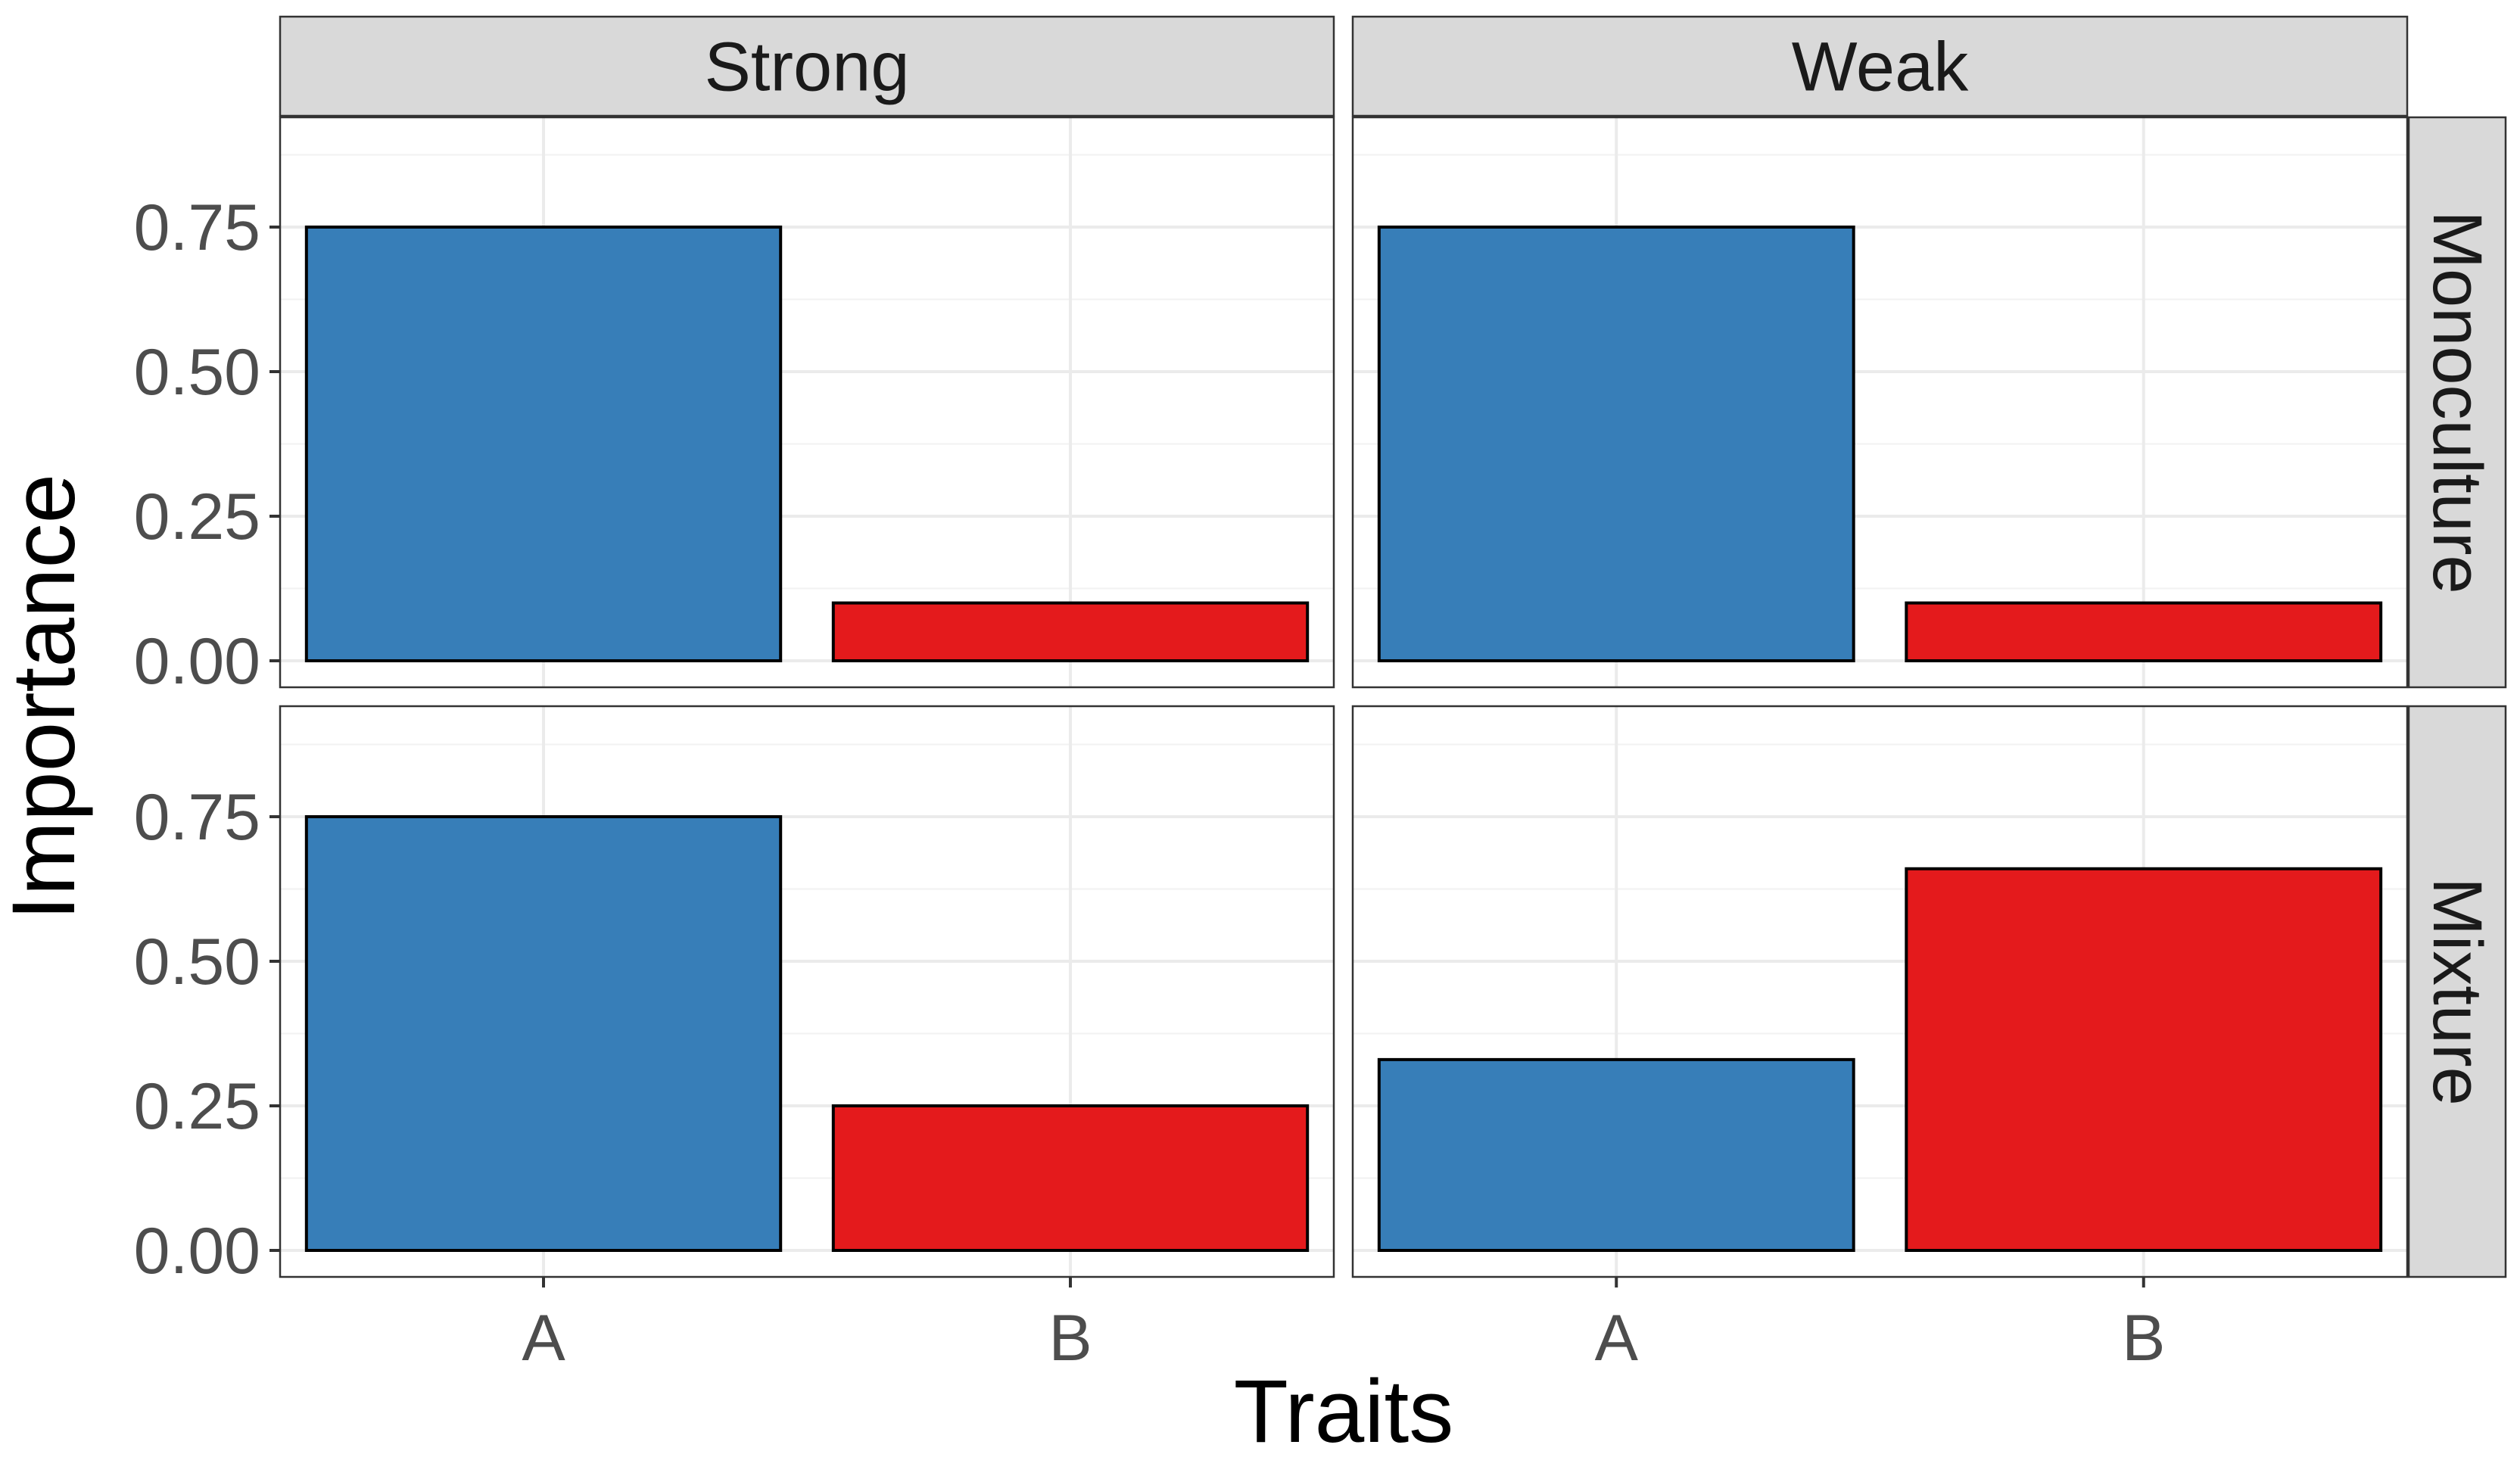 The height and width of the screenshot is (1479, 2520). I want to click on bar-strong-mixture-b, so click(1070, 1178).